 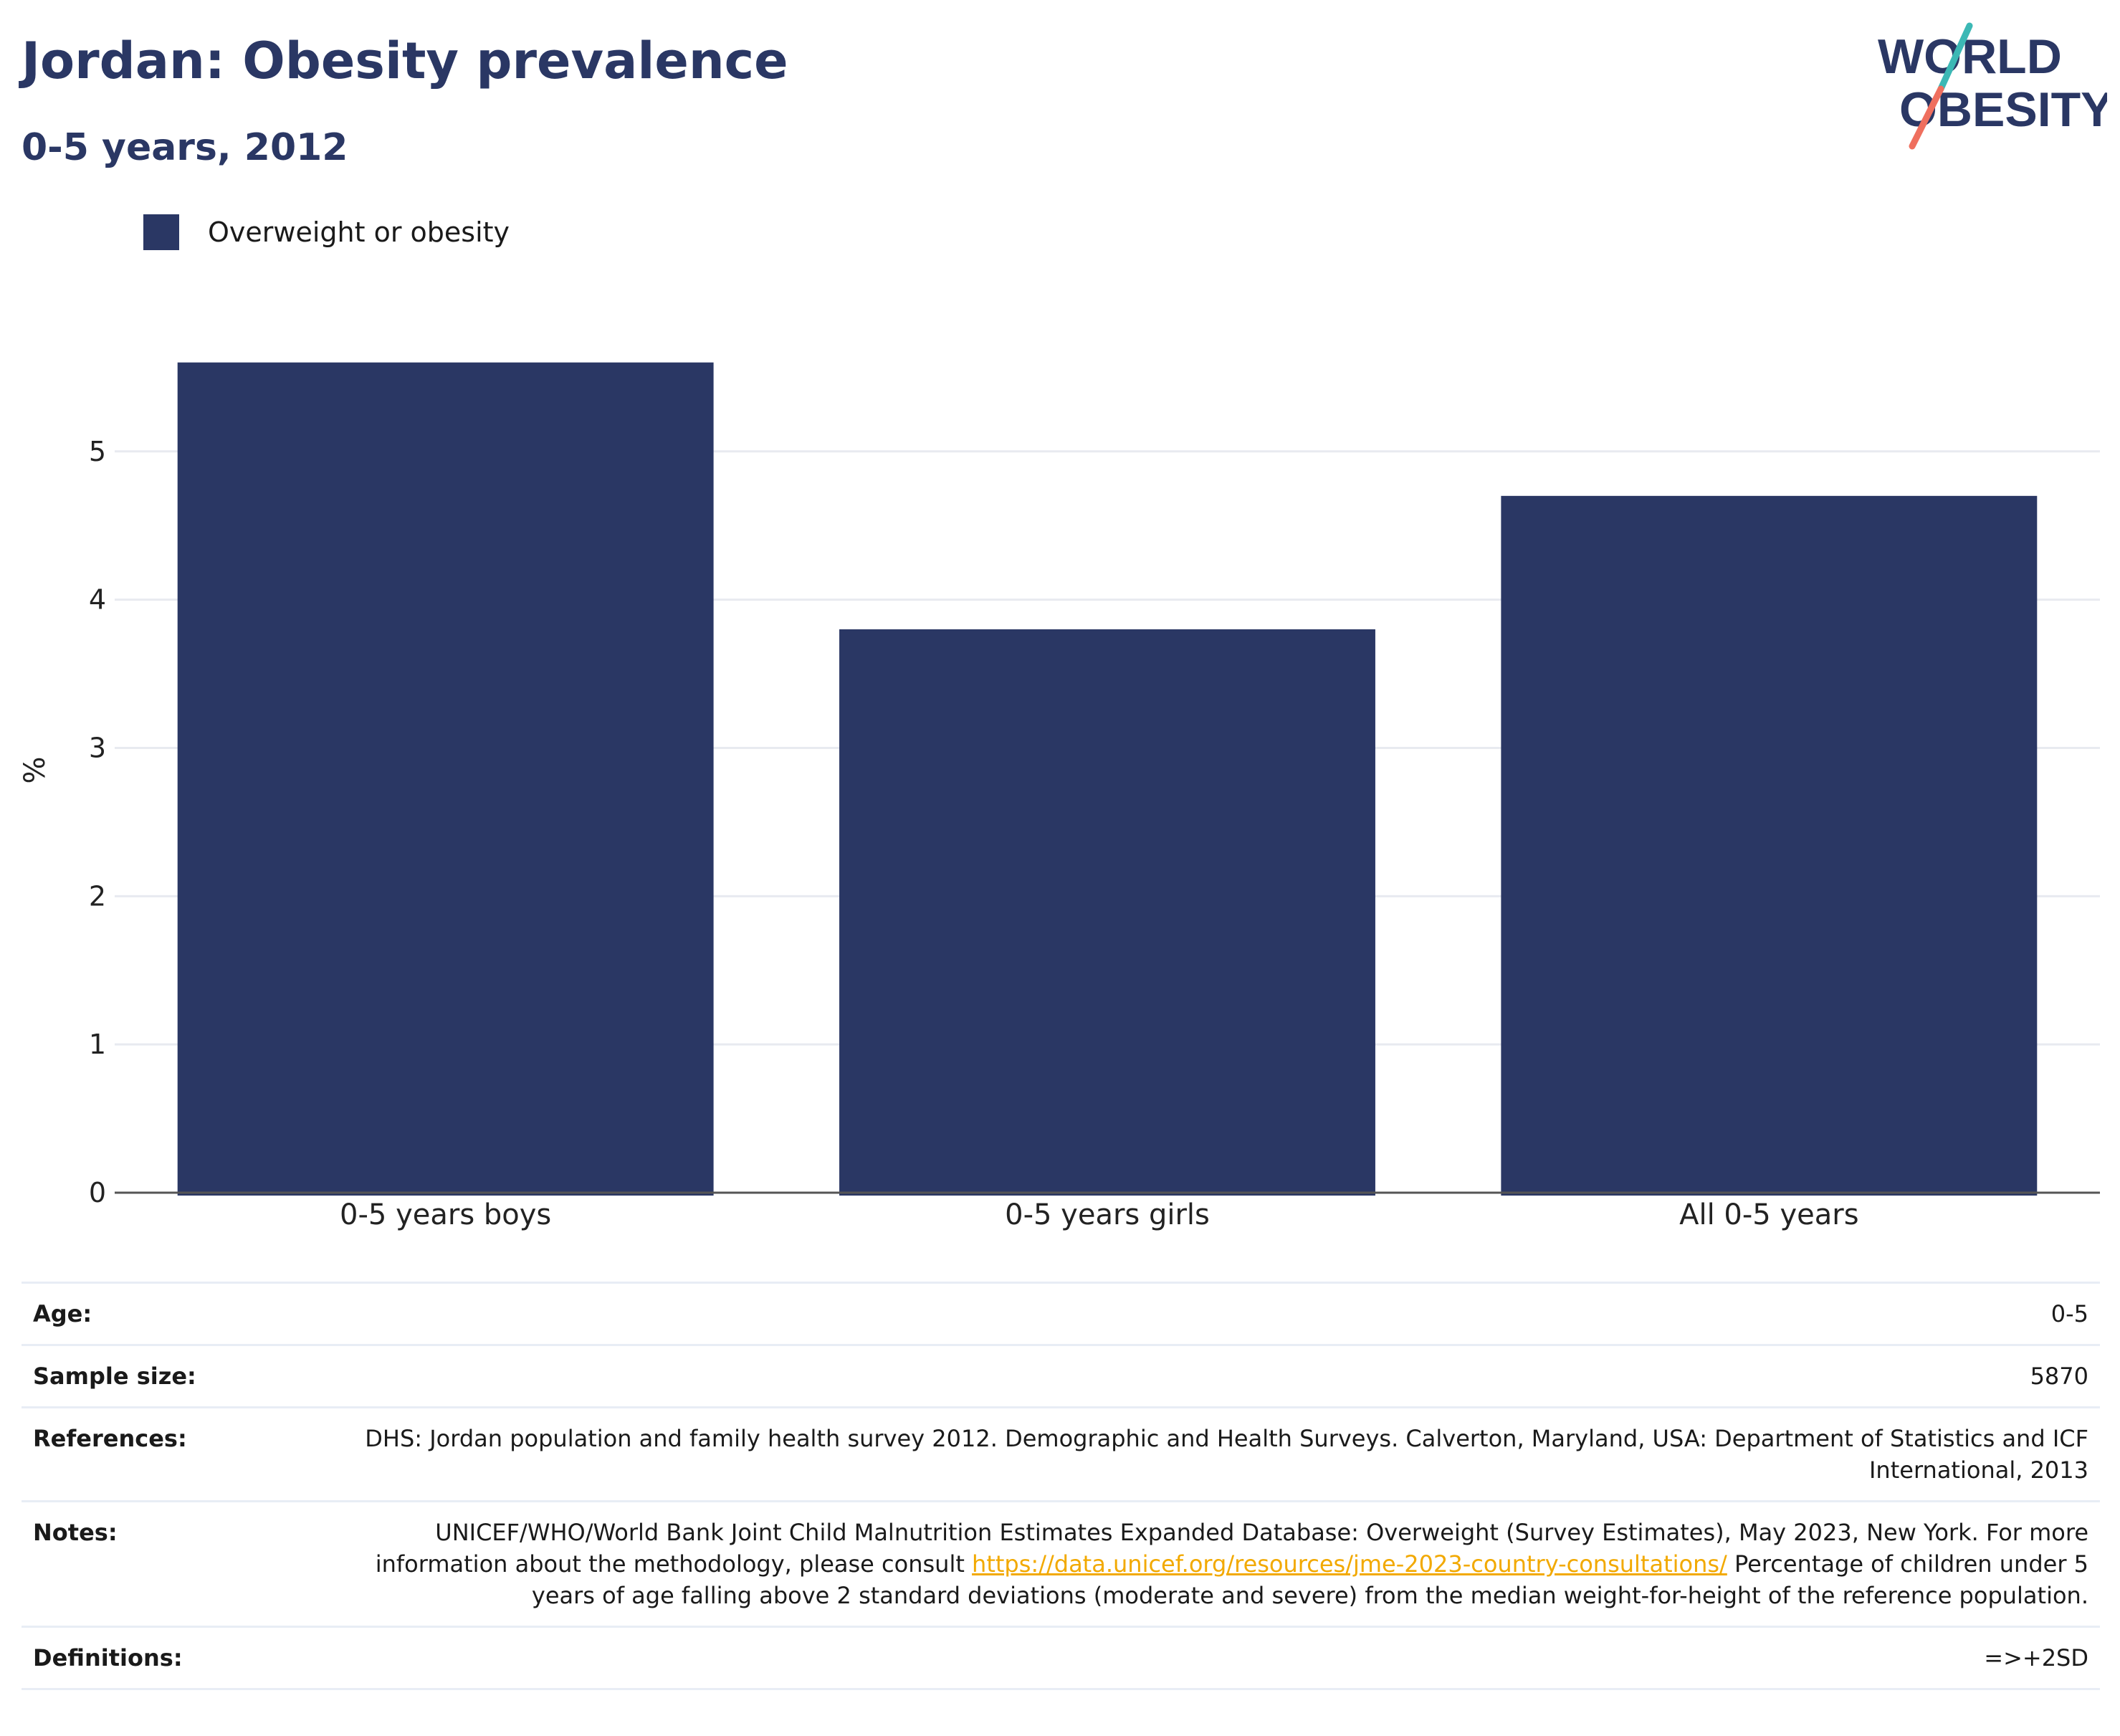 What do you see at coordinates (161, 232) in the screenshot?
I see `legend-swatch` at bounding box center [161, 232].